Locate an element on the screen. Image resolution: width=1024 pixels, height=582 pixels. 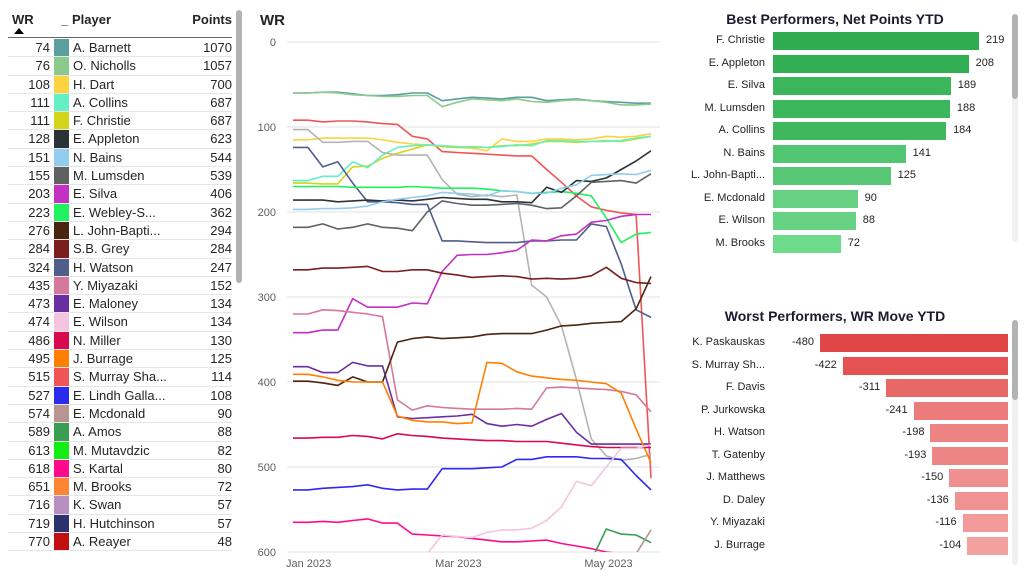
bar-row: Y. Miyazaki -116 is located at coordinates (845, 523).